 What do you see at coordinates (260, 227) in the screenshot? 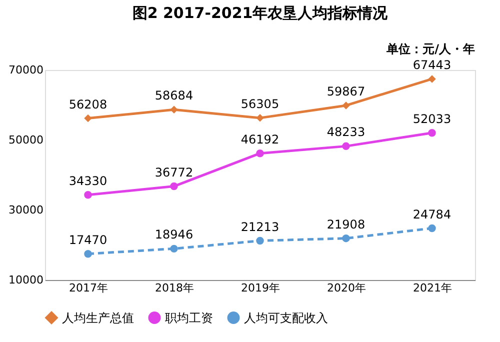
I see `data-label: 21213` at bounding box center [260, 227].